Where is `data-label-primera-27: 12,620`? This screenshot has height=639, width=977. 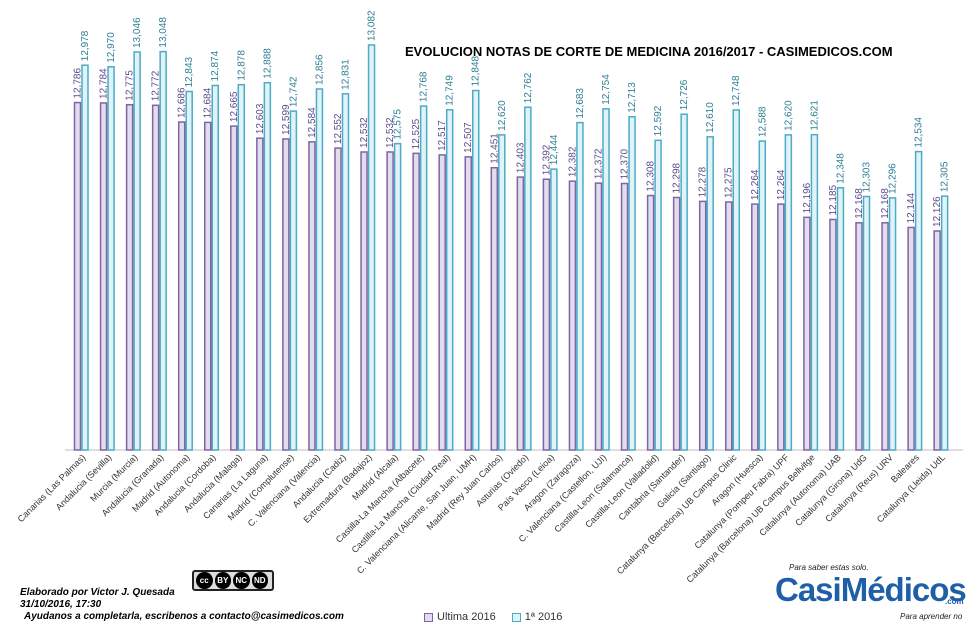 data-label-primera-27: 12,620 is located at coordinates (788, 115).